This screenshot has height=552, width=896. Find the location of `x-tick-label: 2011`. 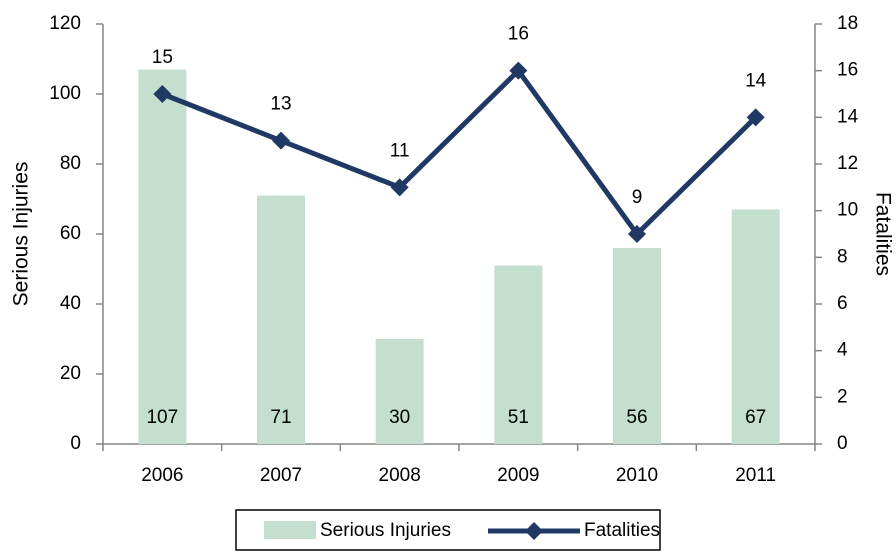

x-tick-label: 2011 is located at coordinates (755, 475).